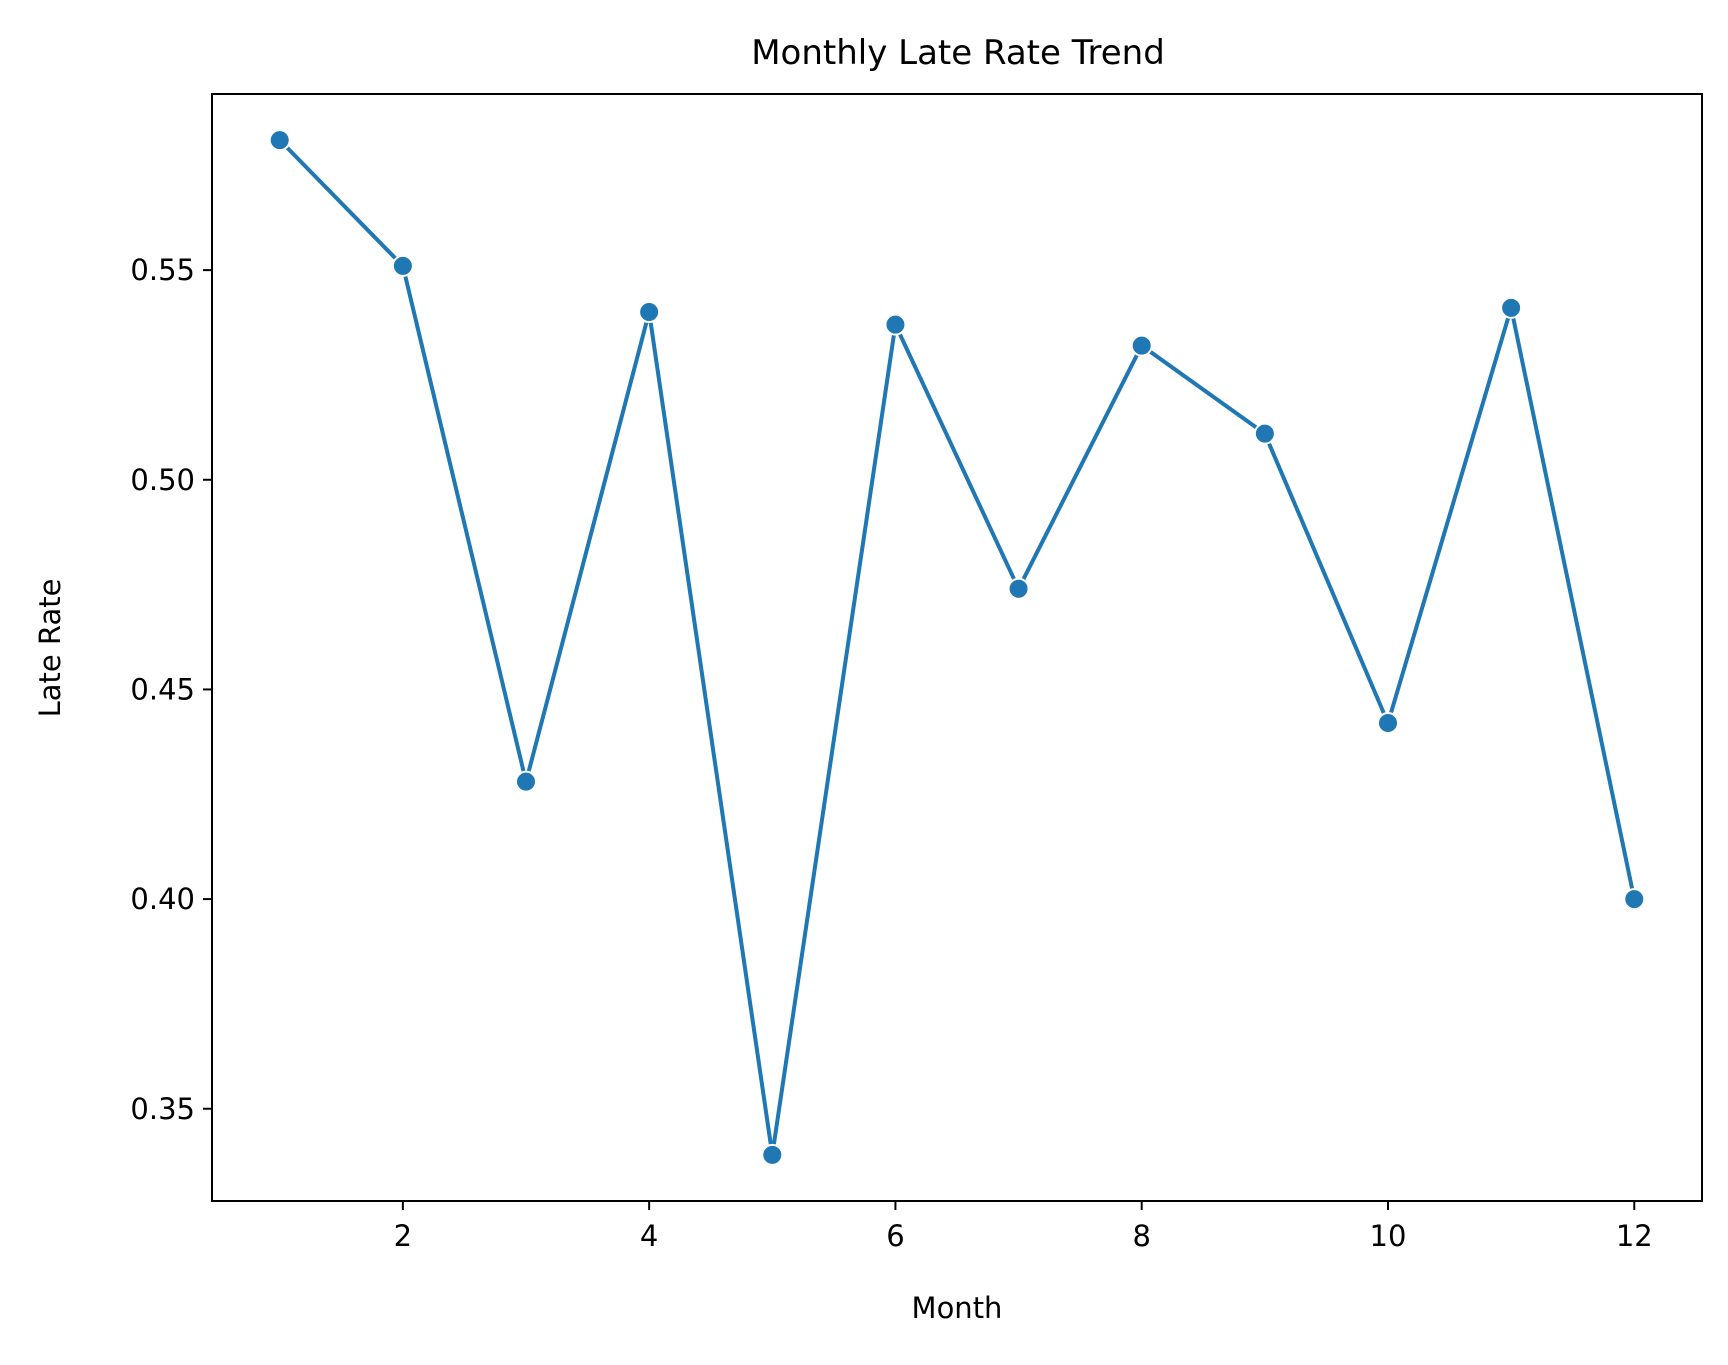  What do you see at coordinates (957, 1308) in the screenshot?
I see `x-axis-label: Month` at bounding box center [957, 1308].